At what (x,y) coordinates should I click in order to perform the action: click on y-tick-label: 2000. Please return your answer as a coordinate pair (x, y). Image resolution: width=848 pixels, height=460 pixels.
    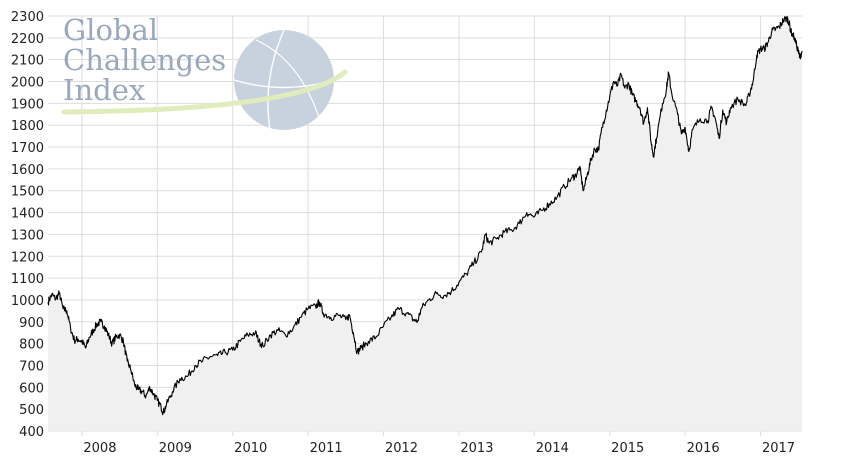
    Looking at the image, I should click on (27, 83).